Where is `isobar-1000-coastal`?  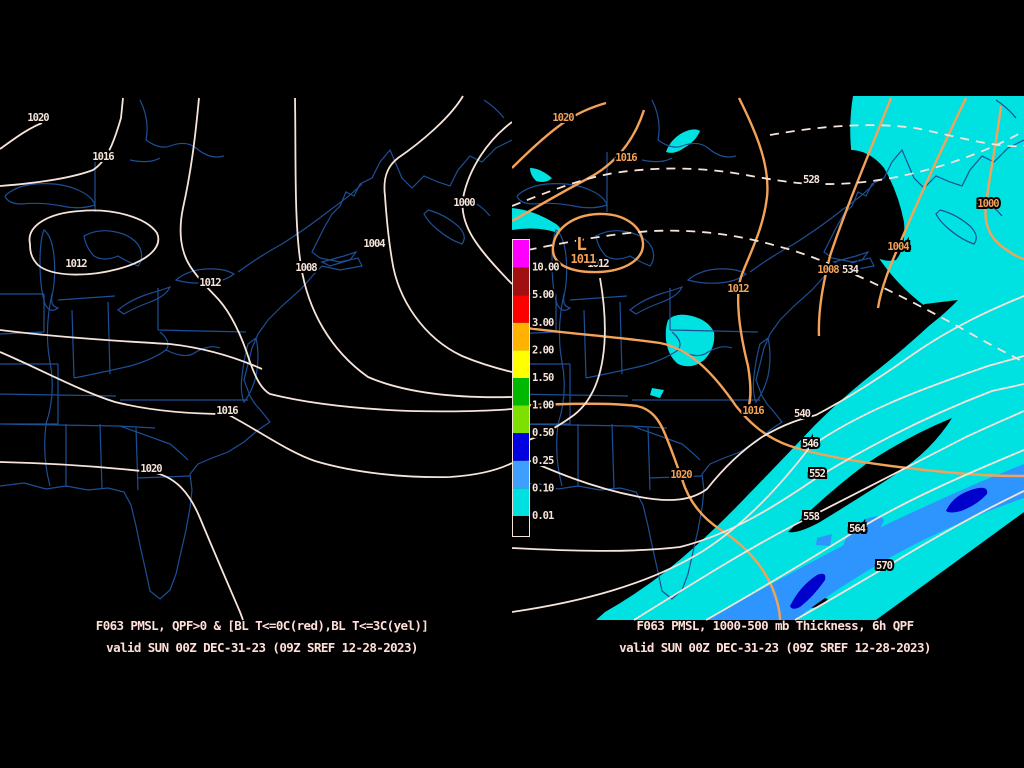
isobar-1000-coastal is located at coordinates (1004, 183).